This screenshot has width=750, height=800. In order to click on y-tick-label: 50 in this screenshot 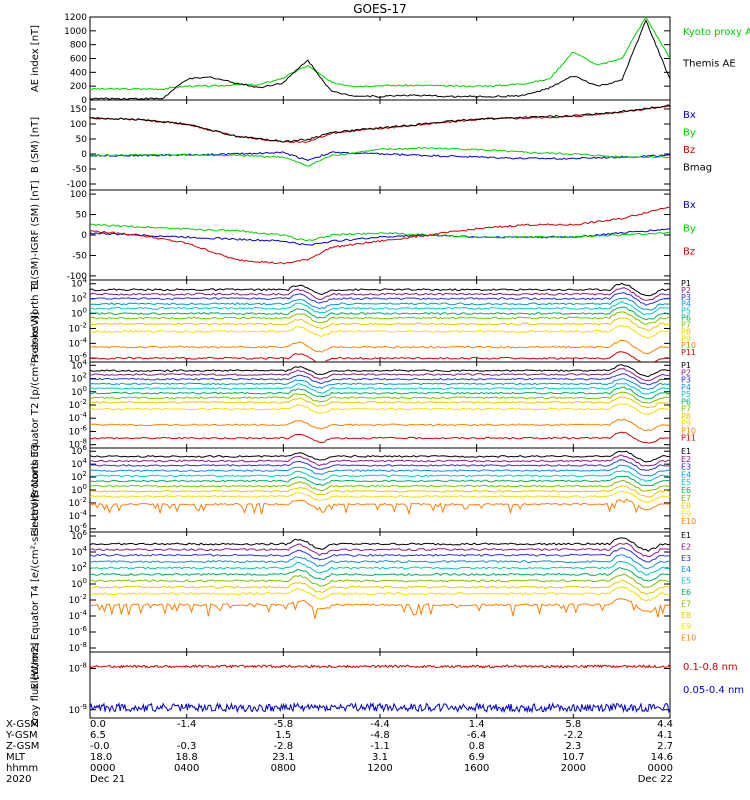, I will do `click(82, 140)`.